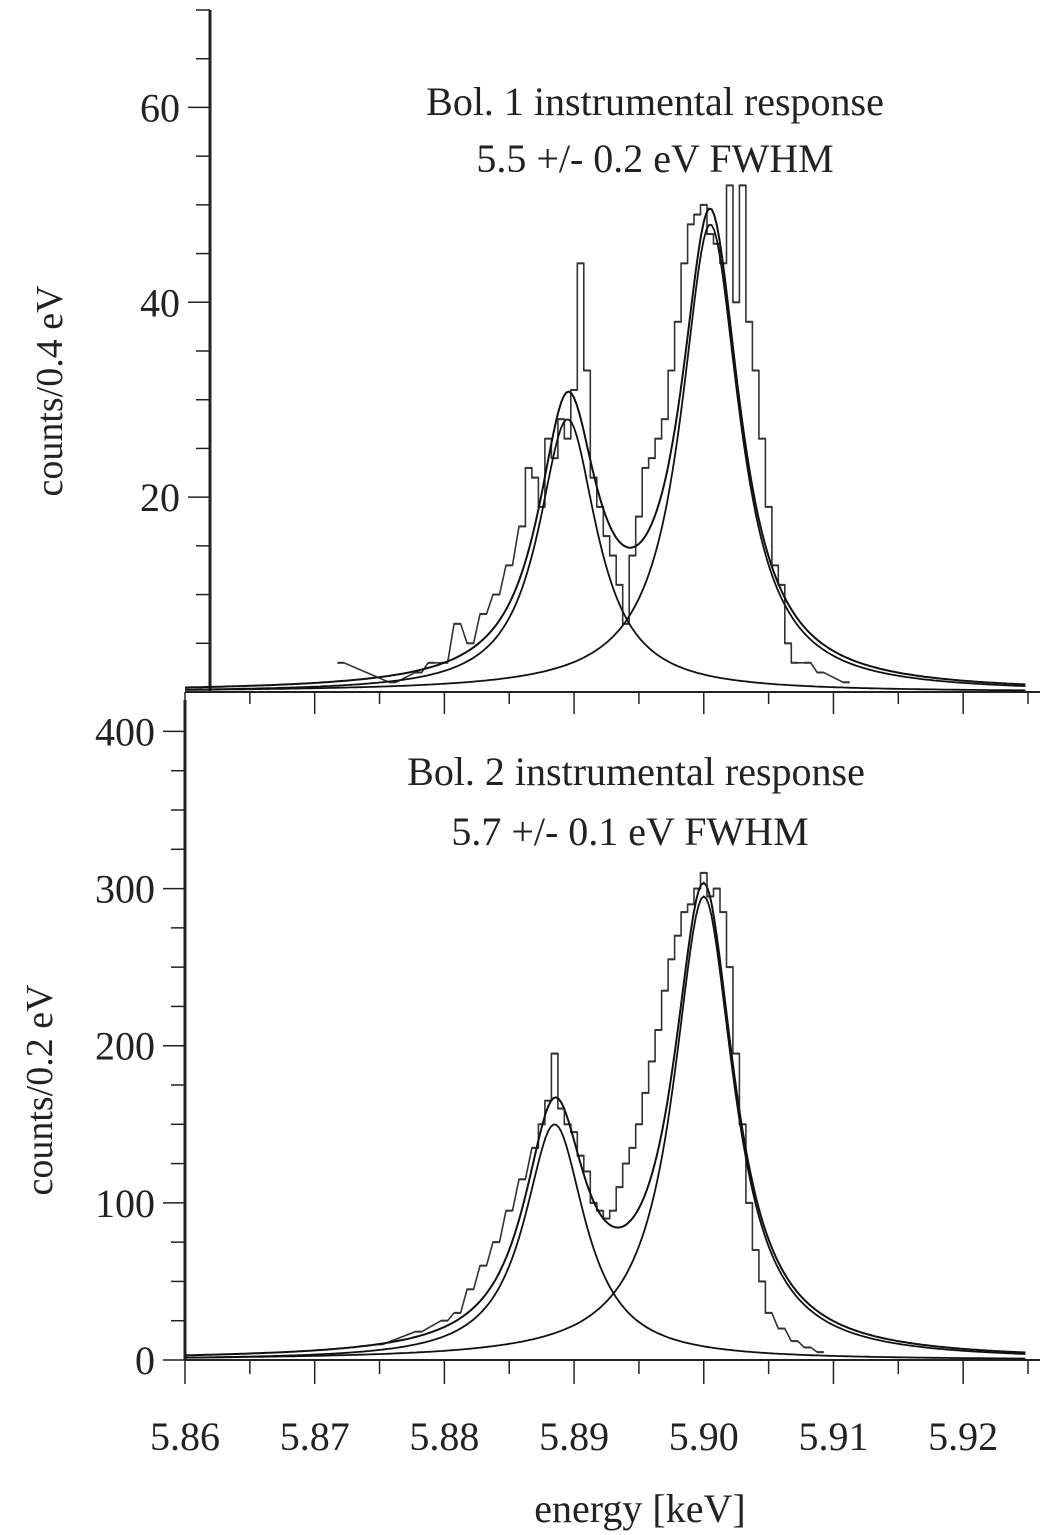 This screenshot has width=1048, height=1535. Describe the element at coordinates (444, 1436) in the screenshot. I see `x-tick-label: 5.88` at that location.